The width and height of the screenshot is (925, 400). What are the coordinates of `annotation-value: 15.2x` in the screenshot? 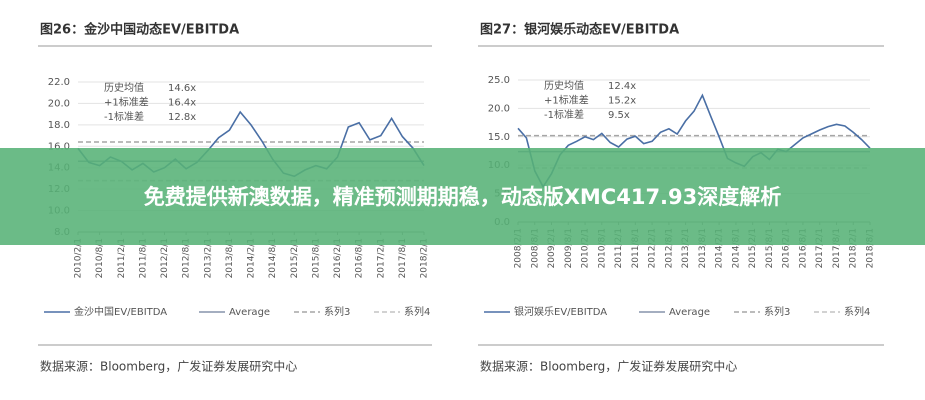 It's located at (622, 101).